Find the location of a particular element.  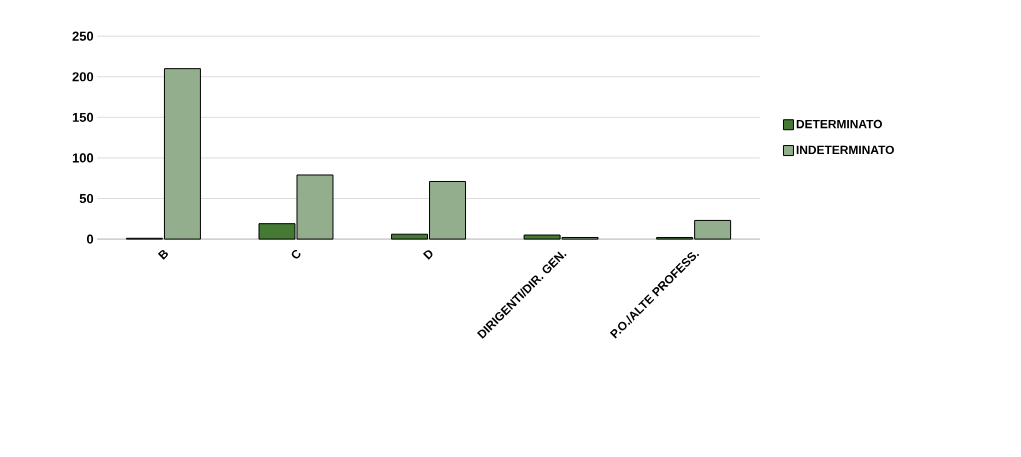

x-tick-label: B is located at coordinates (162, 254).